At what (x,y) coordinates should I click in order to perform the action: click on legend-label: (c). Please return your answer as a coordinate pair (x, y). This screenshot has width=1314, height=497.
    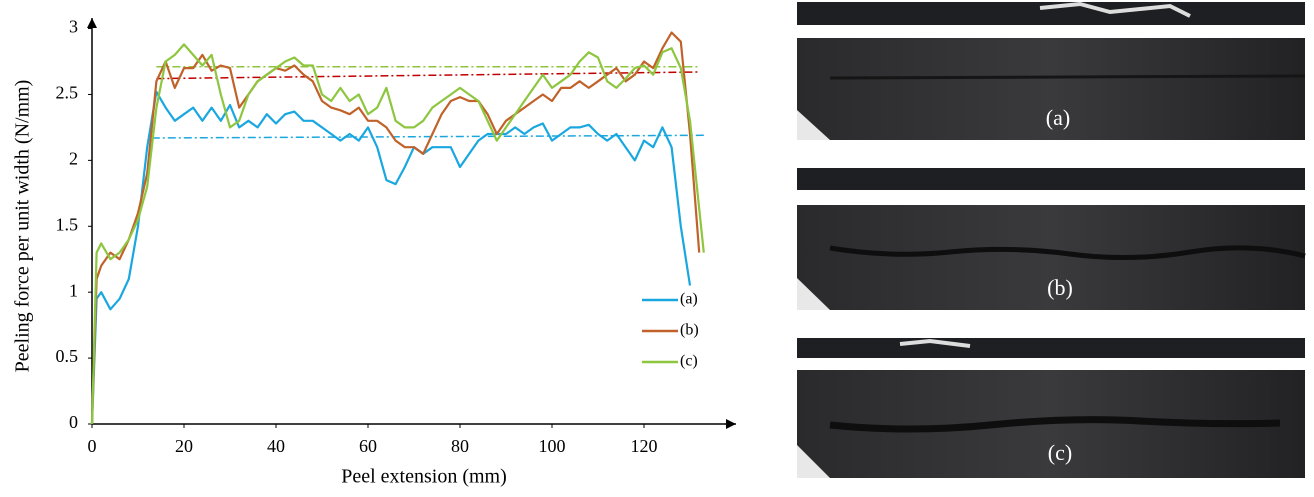
    Looking at the image, I should click on (689, 361).